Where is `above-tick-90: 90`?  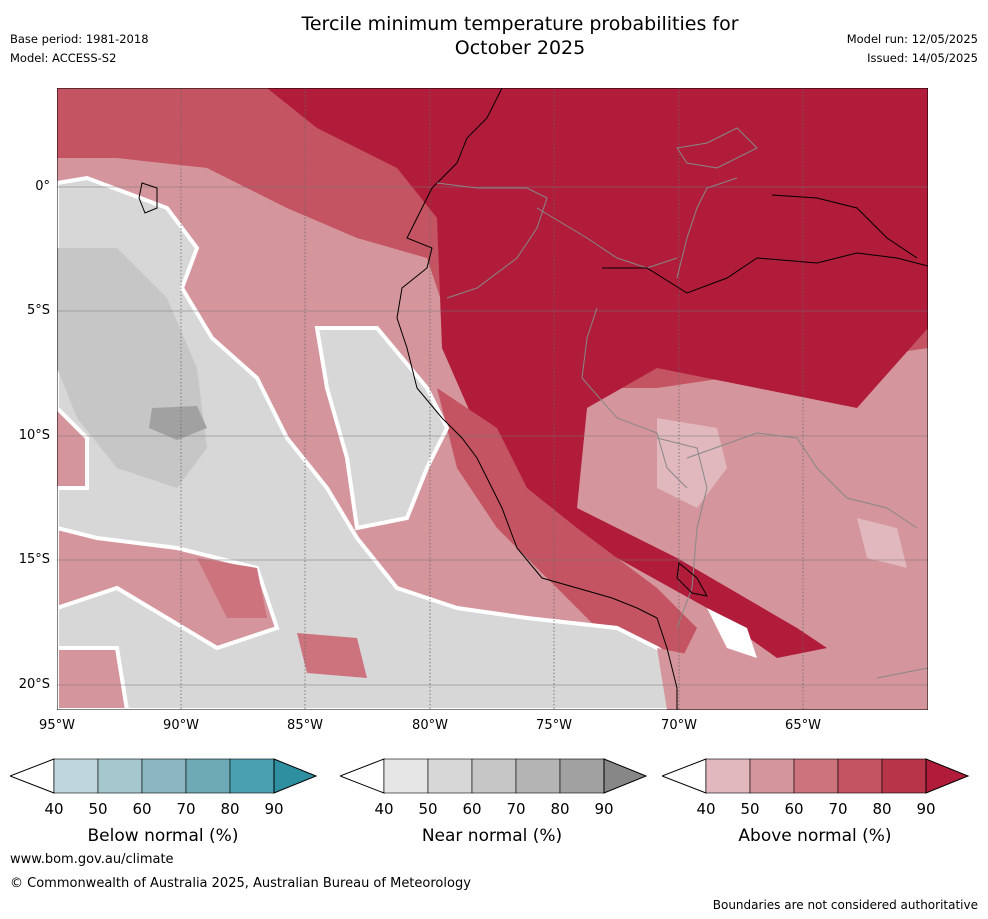
above-tick-90: 90 is located at coordinates (926, 809).